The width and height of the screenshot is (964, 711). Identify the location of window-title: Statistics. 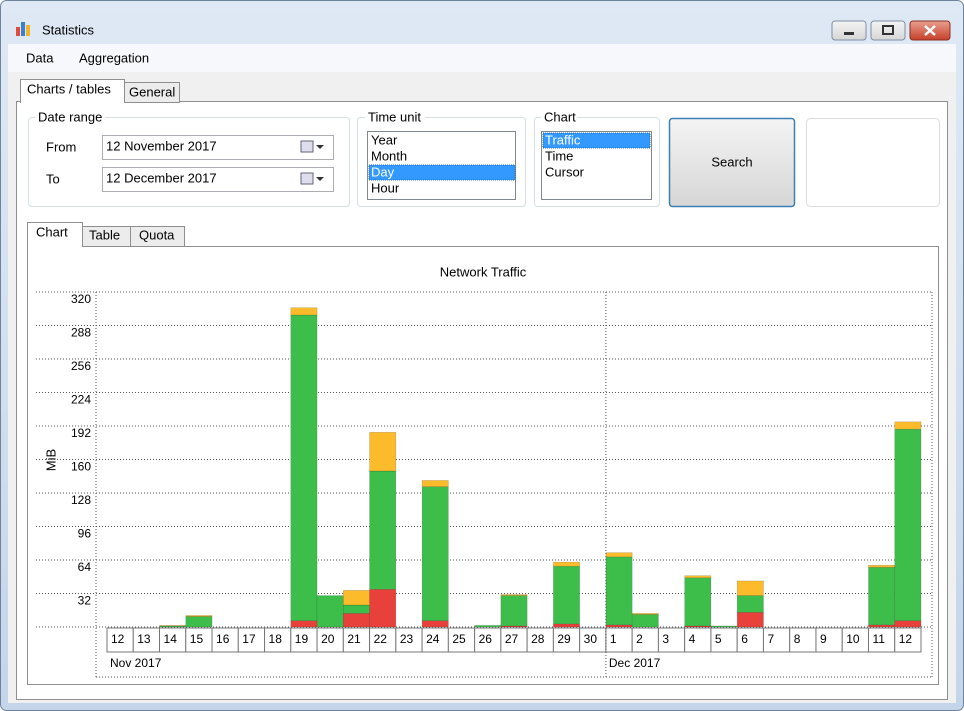
(68, 29).